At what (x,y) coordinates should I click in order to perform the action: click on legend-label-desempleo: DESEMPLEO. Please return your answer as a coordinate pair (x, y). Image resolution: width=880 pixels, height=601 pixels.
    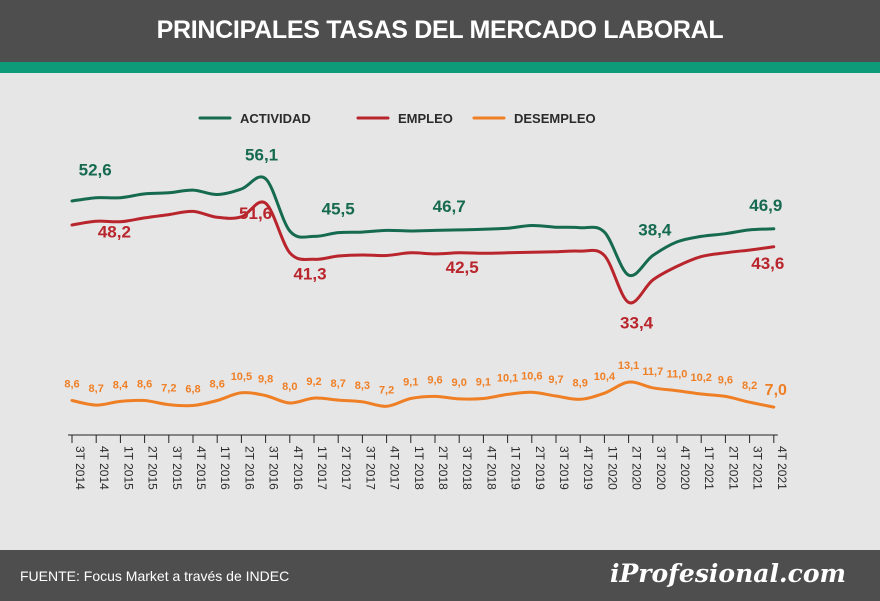
    Looking at the image, I should click on (555, 118).